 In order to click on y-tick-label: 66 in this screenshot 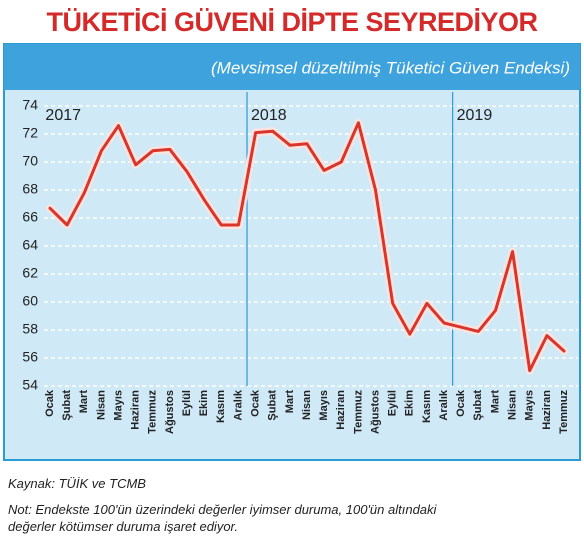, I will do `click(30, 217)`.